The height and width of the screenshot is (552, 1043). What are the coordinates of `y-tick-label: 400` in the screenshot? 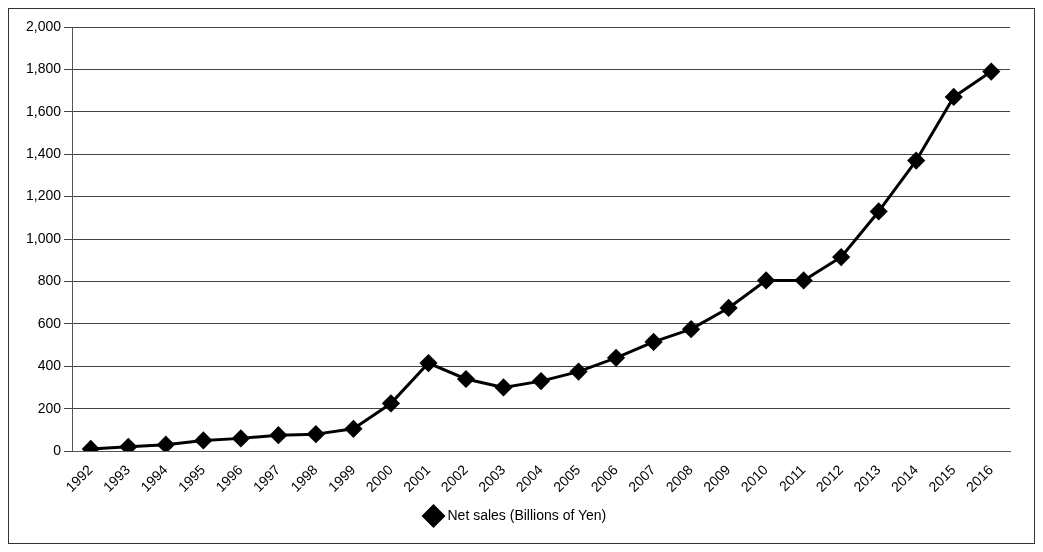 It's located at (49, 365).